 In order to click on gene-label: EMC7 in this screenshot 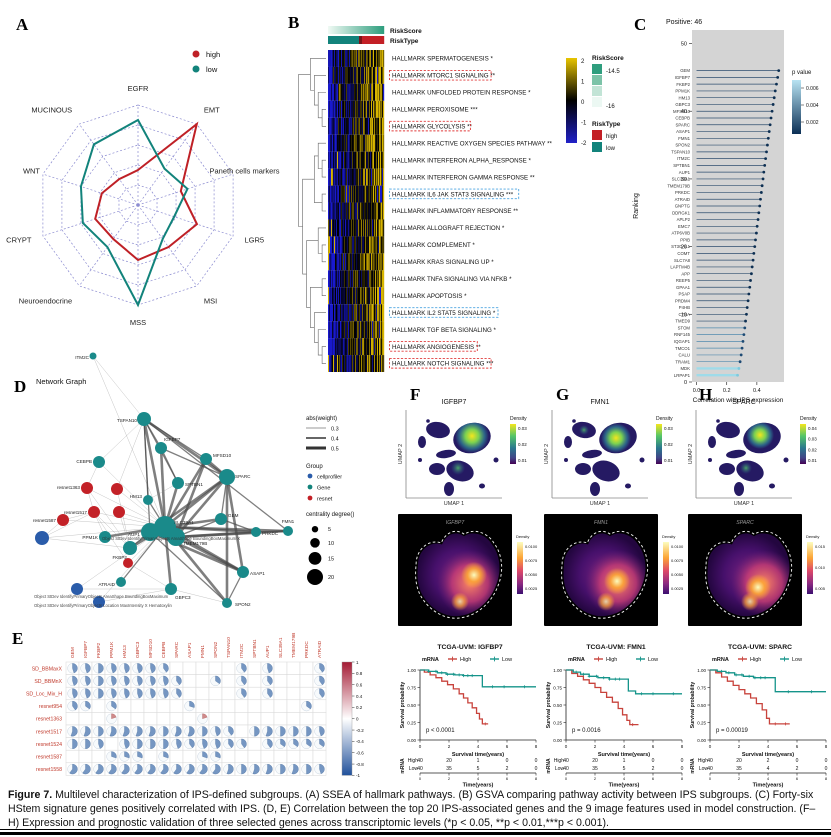, I will do `click(684, 226)`.